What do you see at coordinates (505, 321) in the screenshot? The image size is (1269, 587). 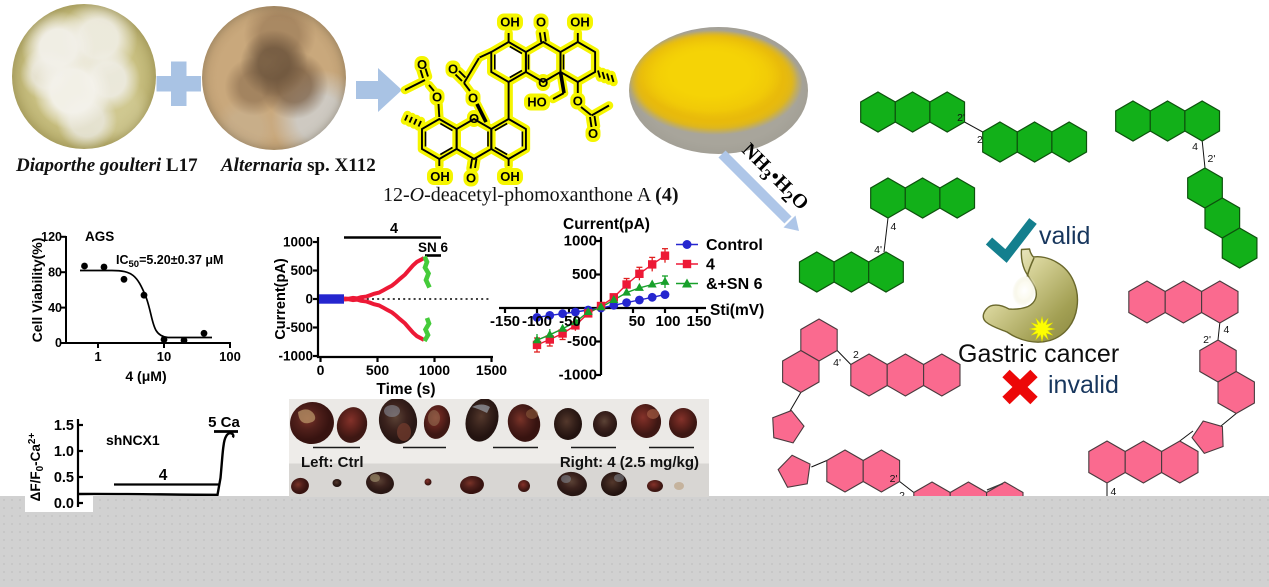 I see `svg-text: -150` at bounding box center [505, 321].